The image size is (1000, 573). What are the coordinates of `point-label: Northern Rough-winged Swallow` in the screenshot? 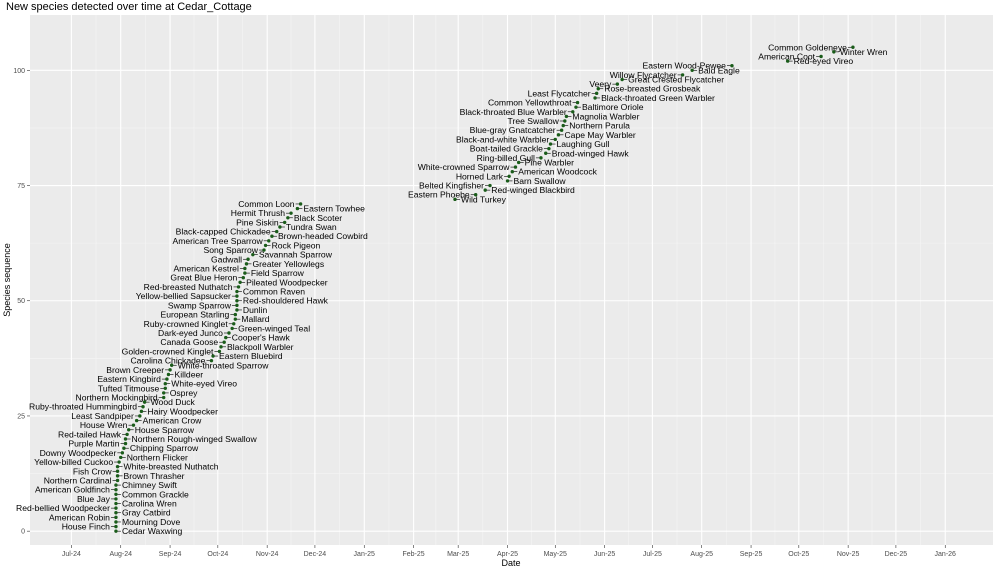 It's located at (195, 439).